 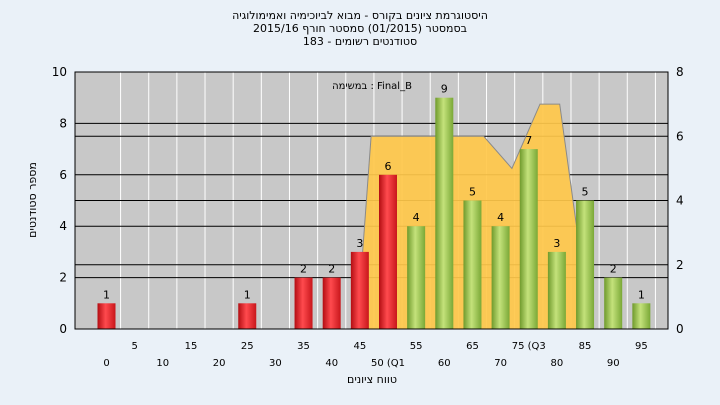 What do you see at coordinates (360, 41) in the screenshot?
I see `chart-student-count: סטודנטים רשומים - 183` at bounding box center [360, 41].